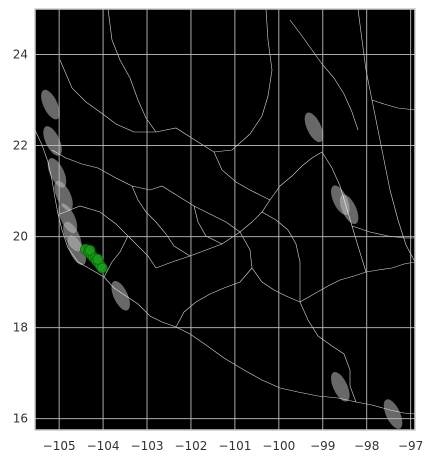 This screenshot has height=467, width=427. Describe the element at coordinates (20, 328) in the screenshot. I see `latitude-tick-label: 18` at that location.